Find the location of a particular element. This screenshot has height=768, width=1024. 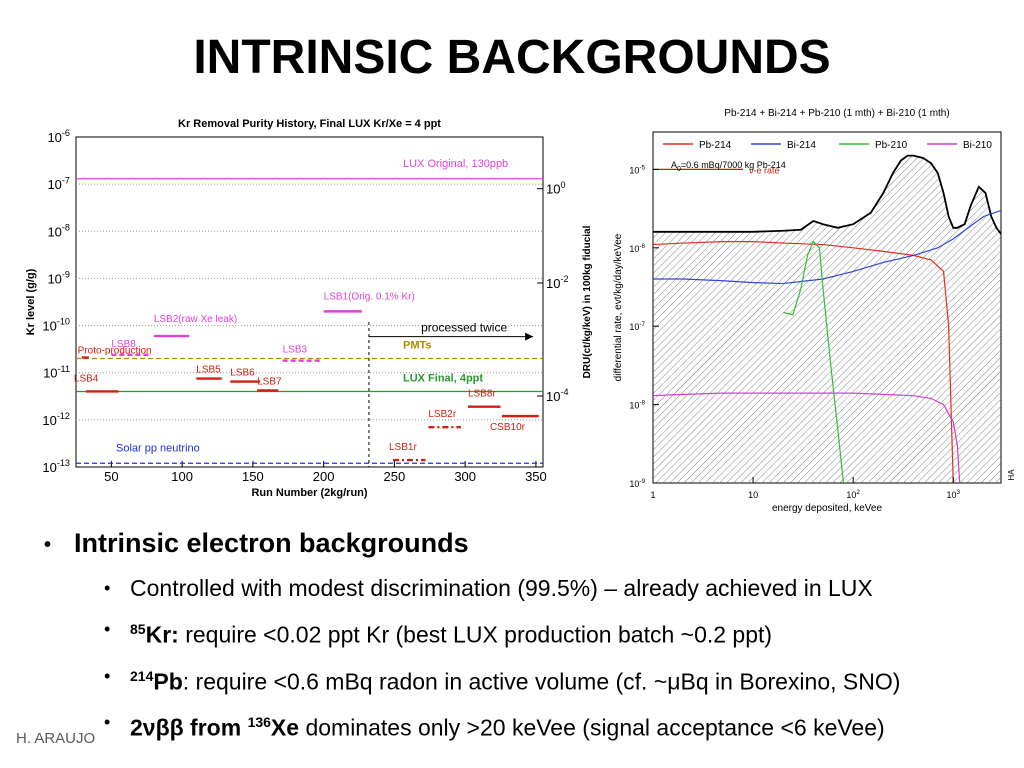

y-tick-label: 10⁻⁵ is located at coordinates (637, 169).